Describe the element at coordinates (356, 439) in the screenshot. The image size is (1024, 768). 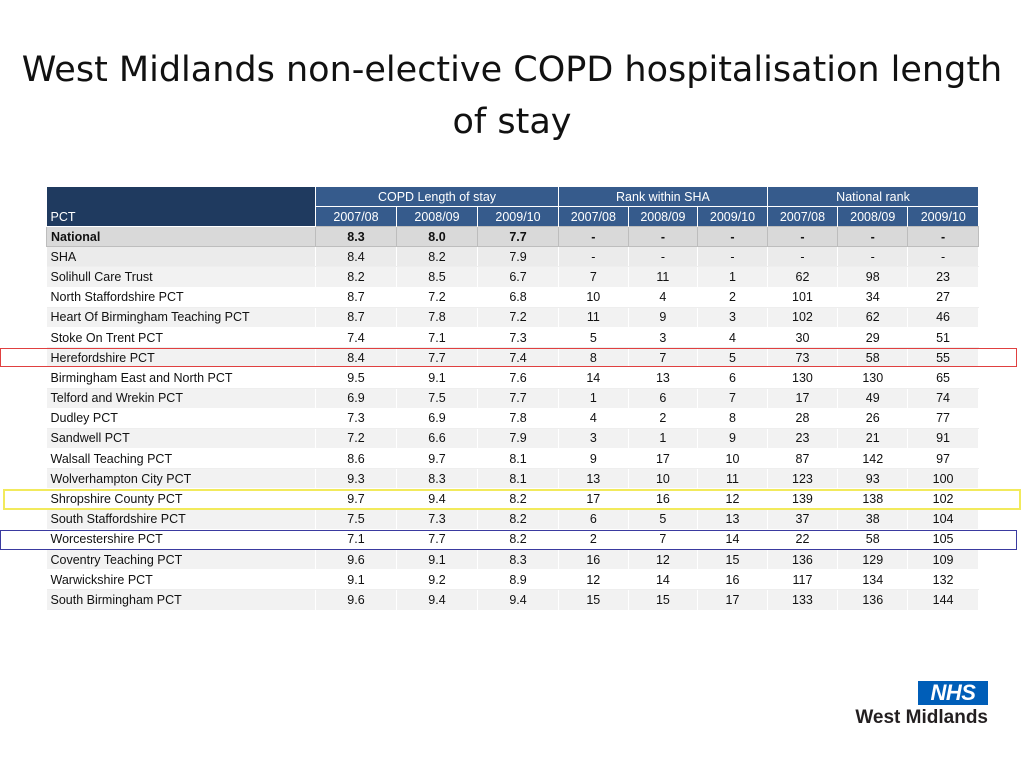
I see `value-cell: 7.2` at that location.